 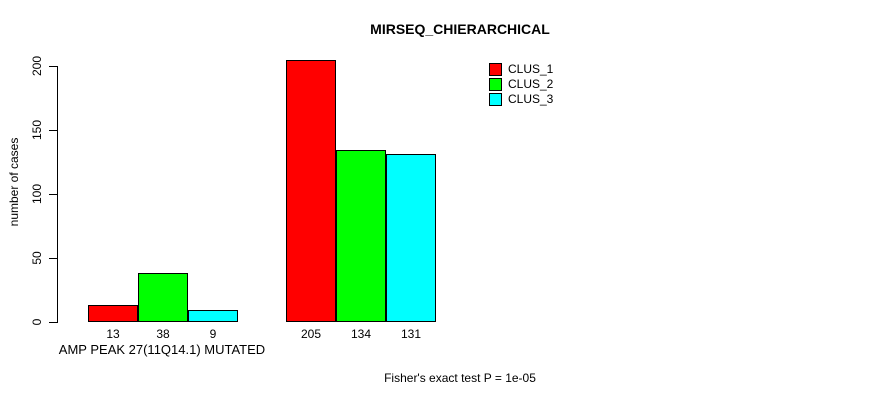 I want to click on bar-value-label: 13, so click(x=113, y=334).